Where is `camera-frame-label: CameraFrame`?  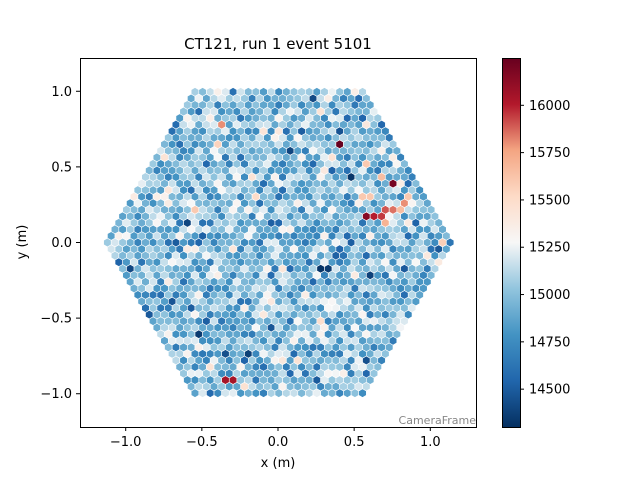
camera-frame-label: CameraFrame is located at coordinates (438, 420).